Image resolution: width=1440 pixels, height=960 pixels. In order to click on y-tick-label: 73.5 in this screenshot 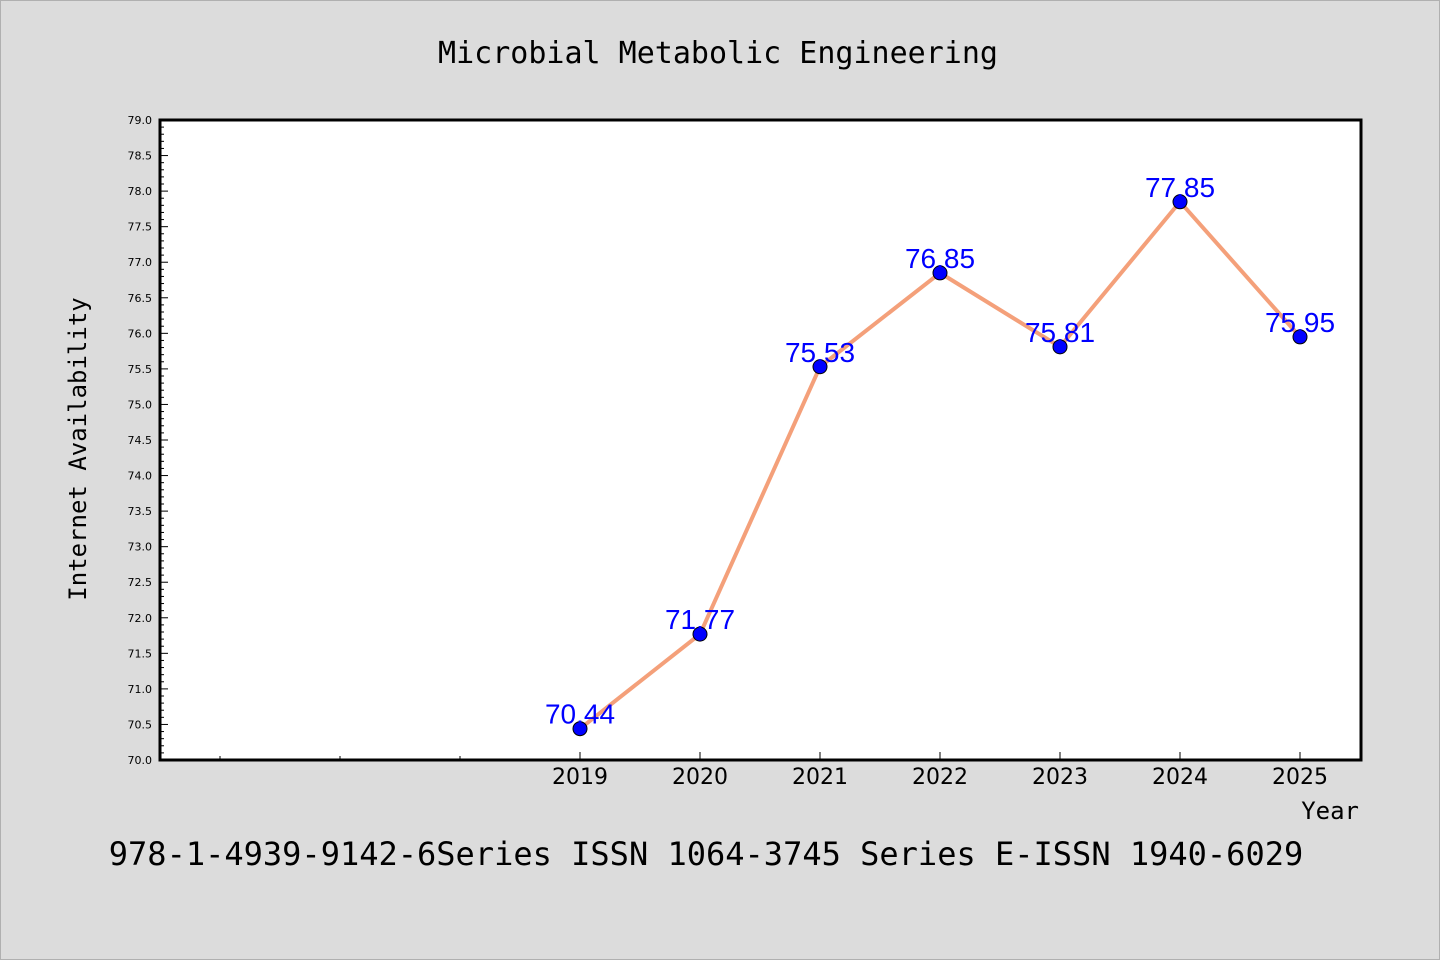, I will do `click(140, 511)`.